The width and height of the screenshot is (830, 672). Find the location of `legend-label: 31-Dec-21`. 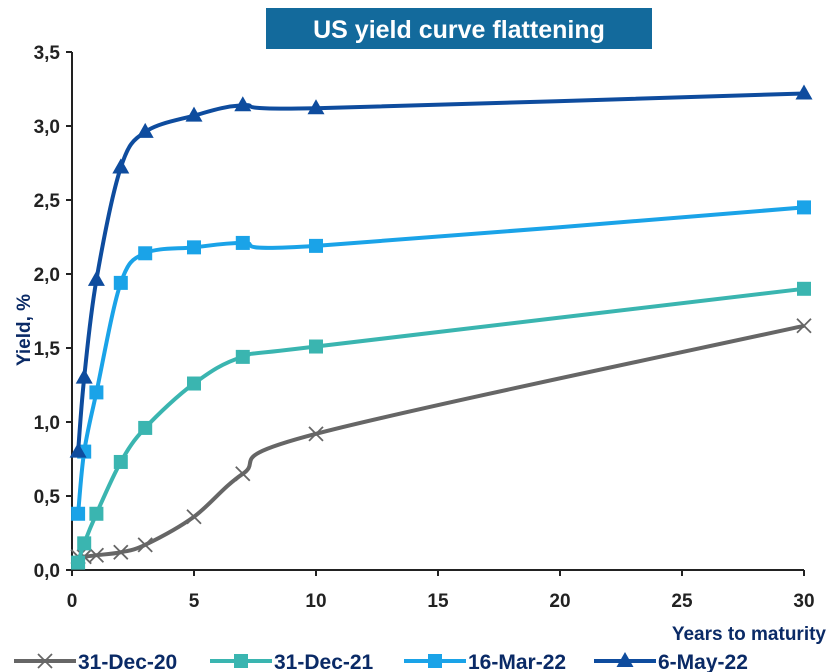

legend-label: 31-Dec-21 is located at coordinates (324, 661).